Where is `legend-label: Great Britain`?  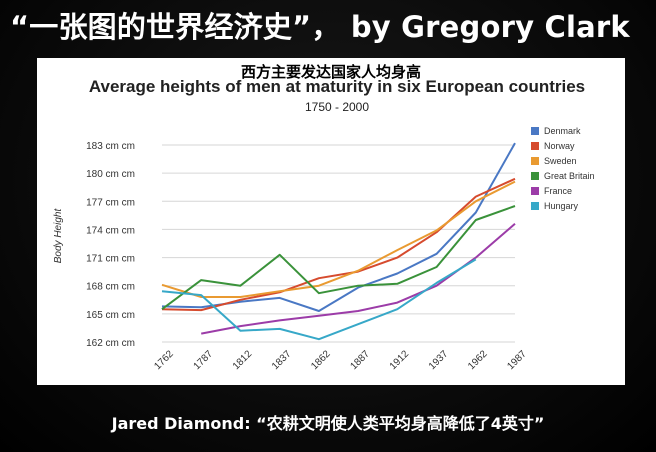
legend-label: Great Britain is located at coordinates (569, 176).